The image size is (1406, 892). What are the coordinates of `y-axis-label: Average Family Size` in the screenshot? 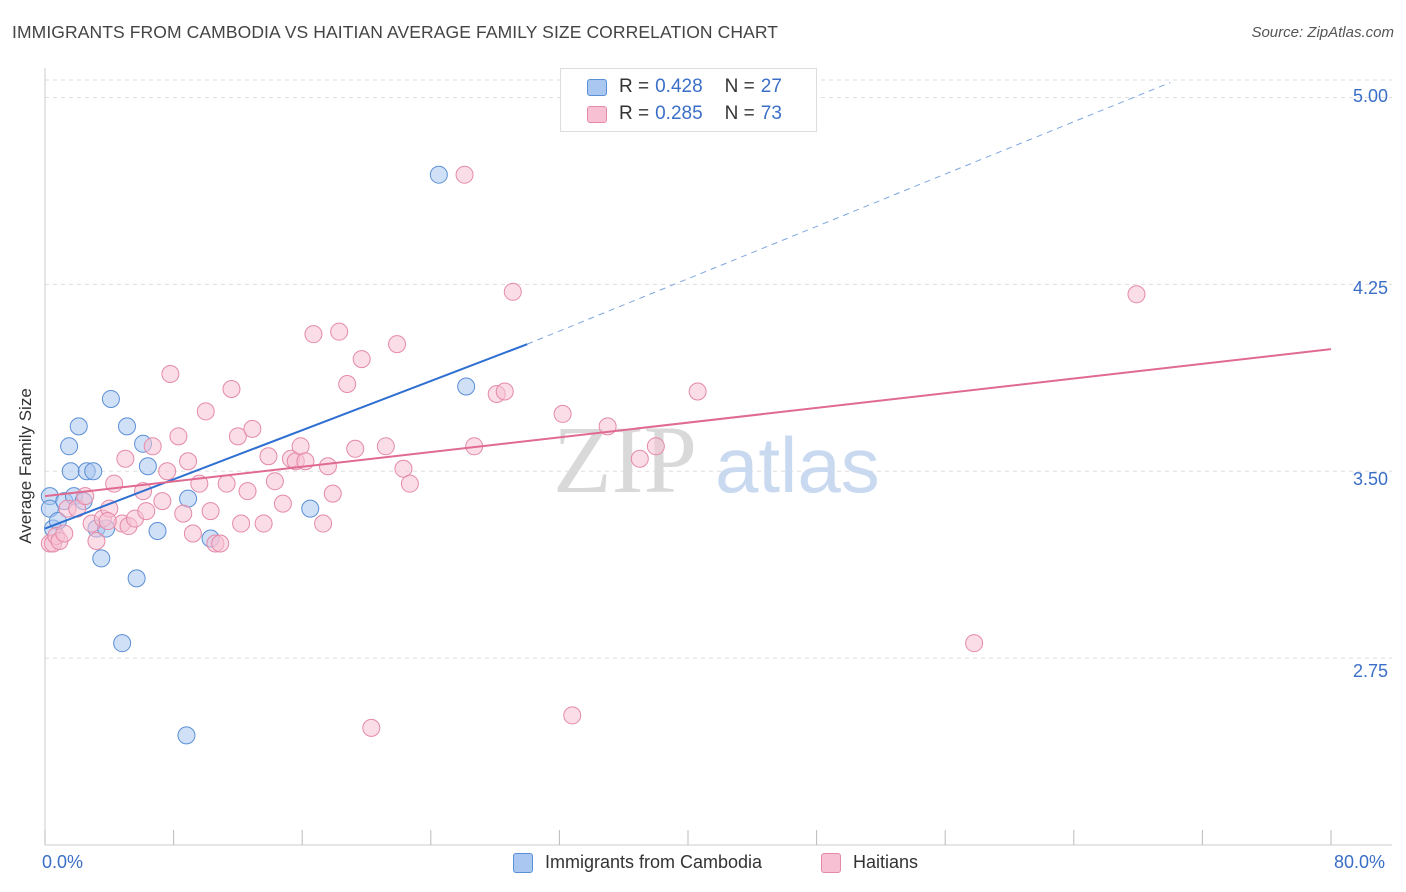 It's located at (25, 466).